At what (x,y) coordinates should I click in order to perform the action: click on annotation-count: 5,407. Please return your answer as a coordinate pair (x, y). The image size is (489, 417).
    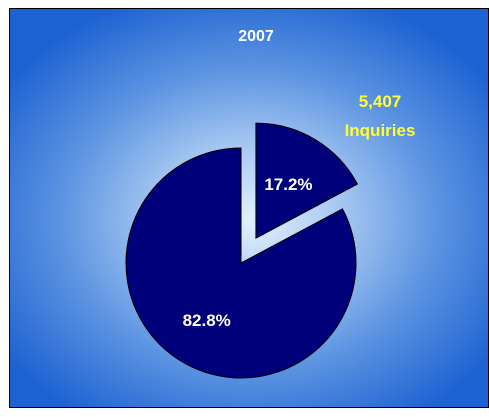
    Looking at the image, I should click on (380, 101).